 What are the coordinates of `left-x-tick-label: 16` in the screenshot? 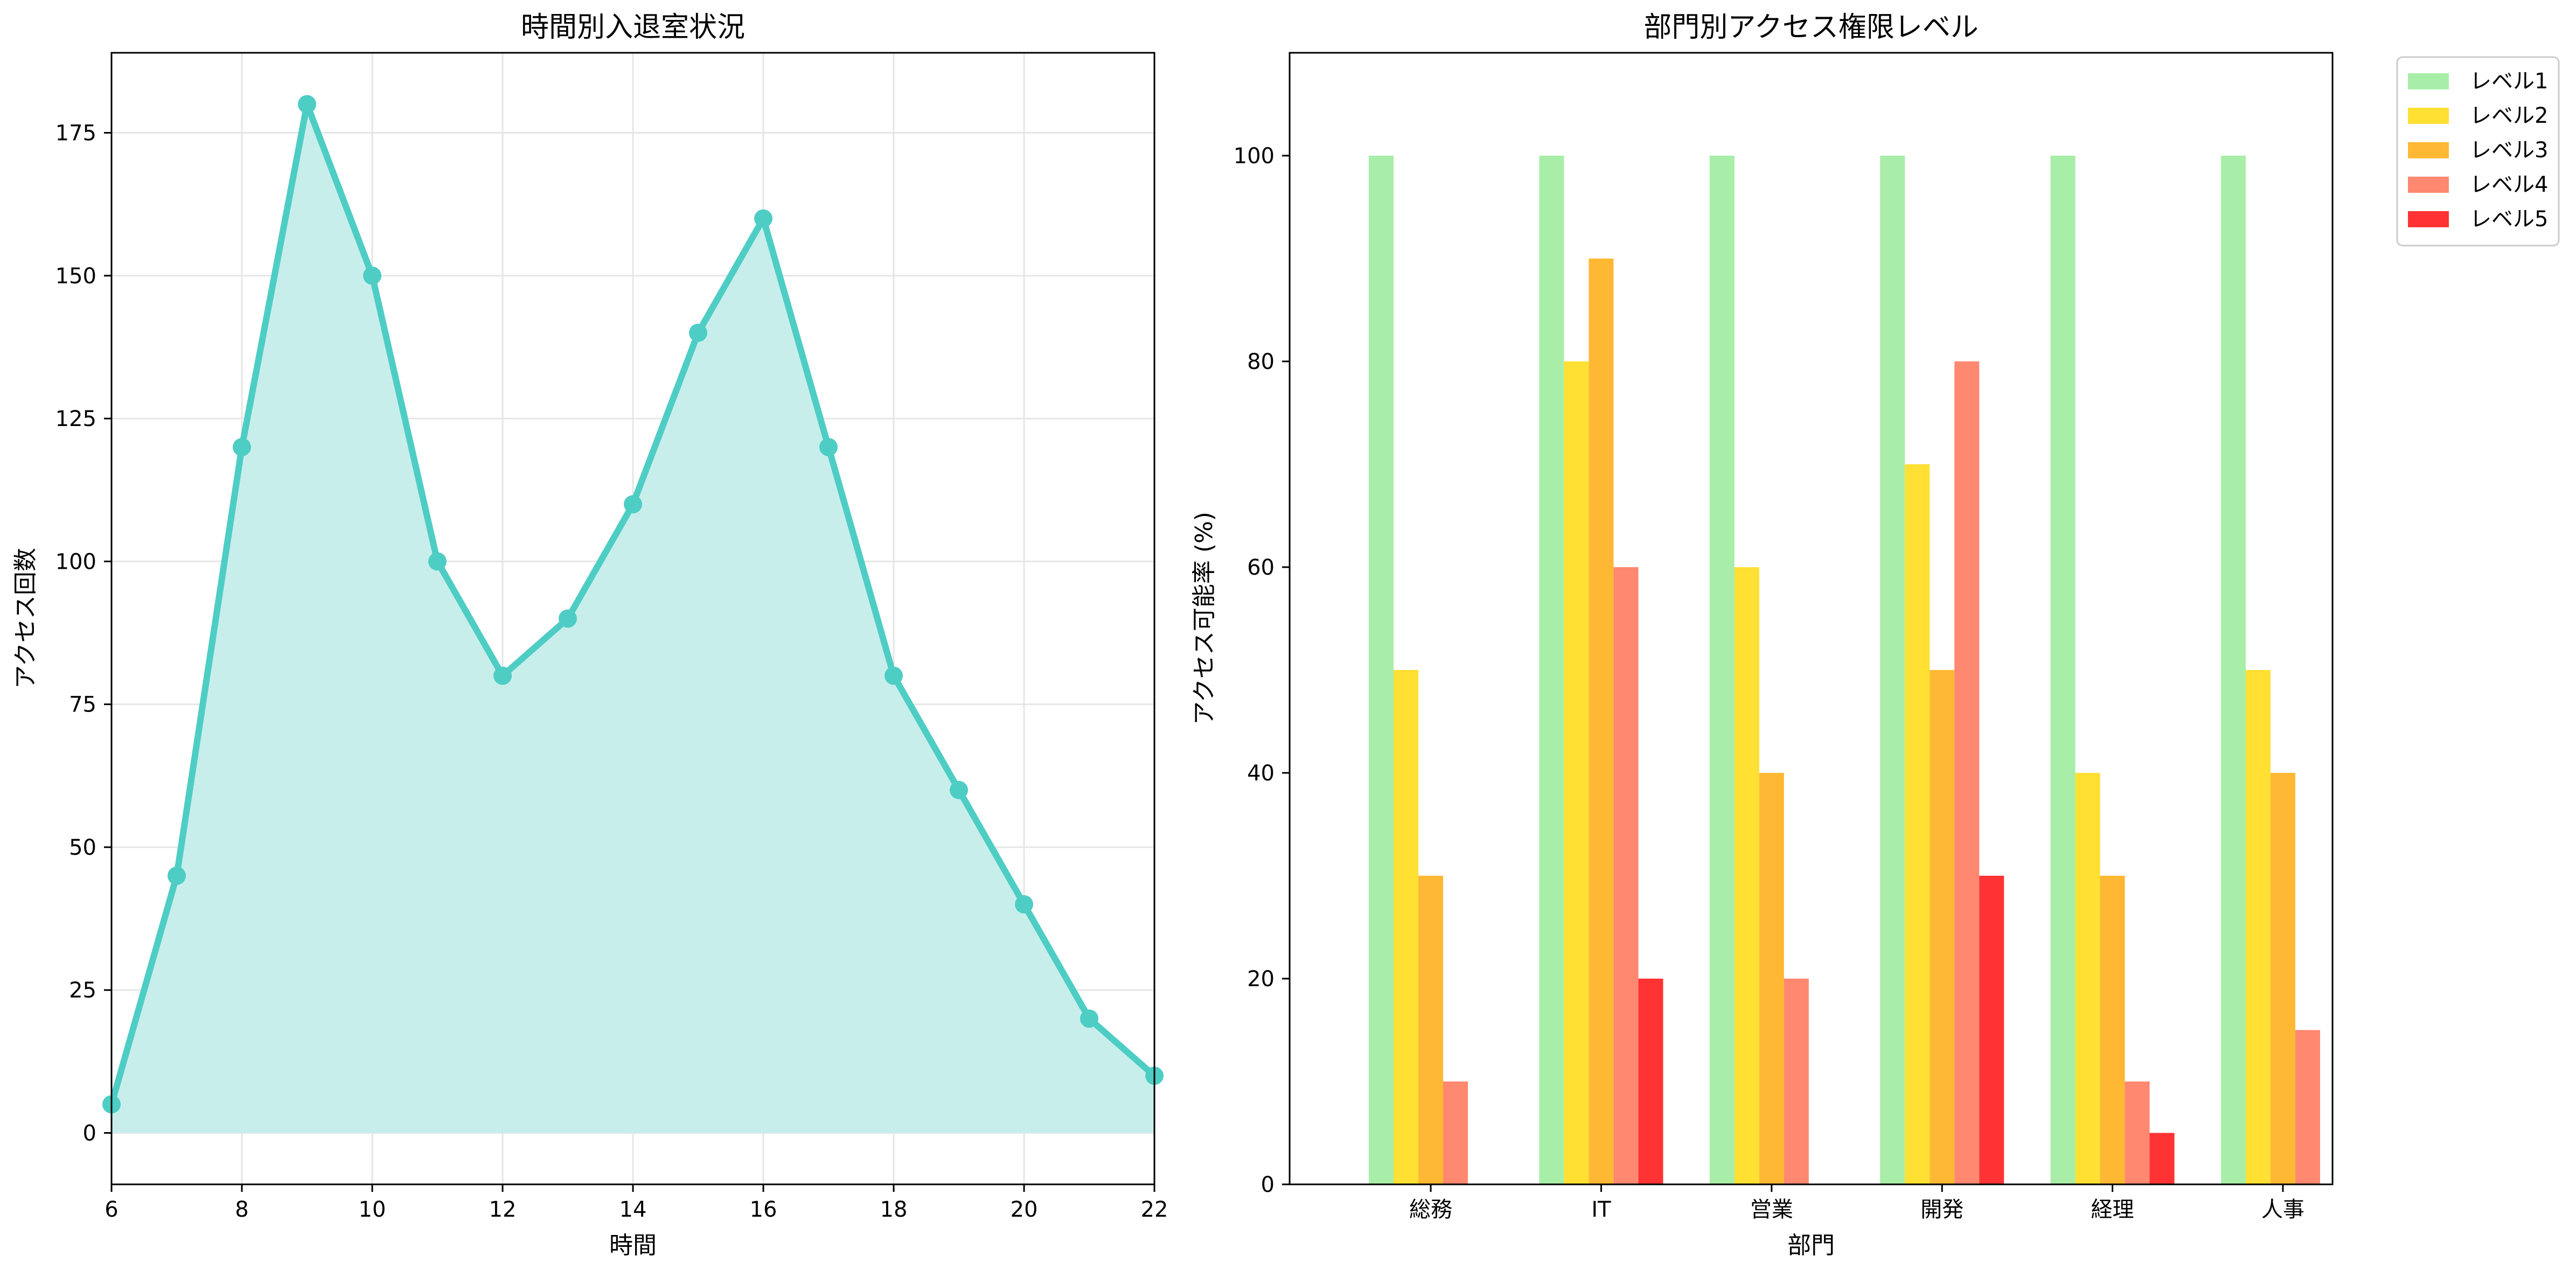 It's located at (764, 1210).